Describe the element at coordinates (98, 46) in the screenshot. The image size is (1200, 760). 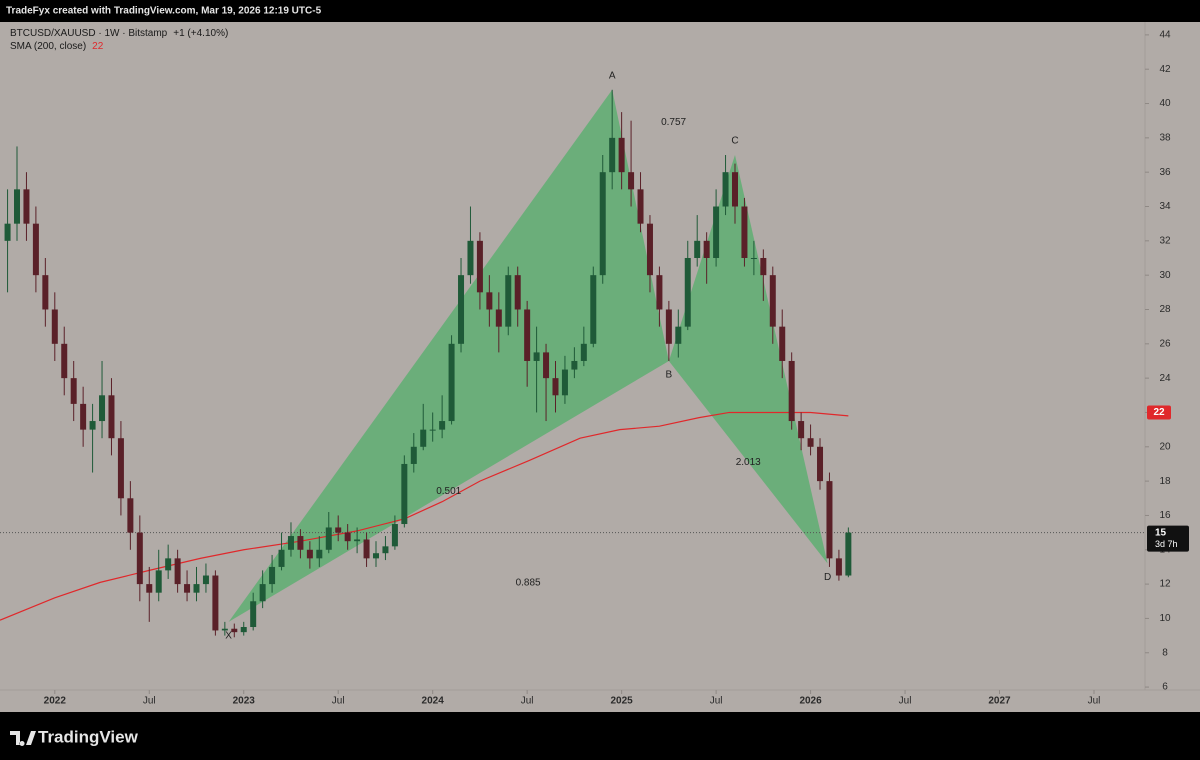
I see `indicator-value: 22` at that location.